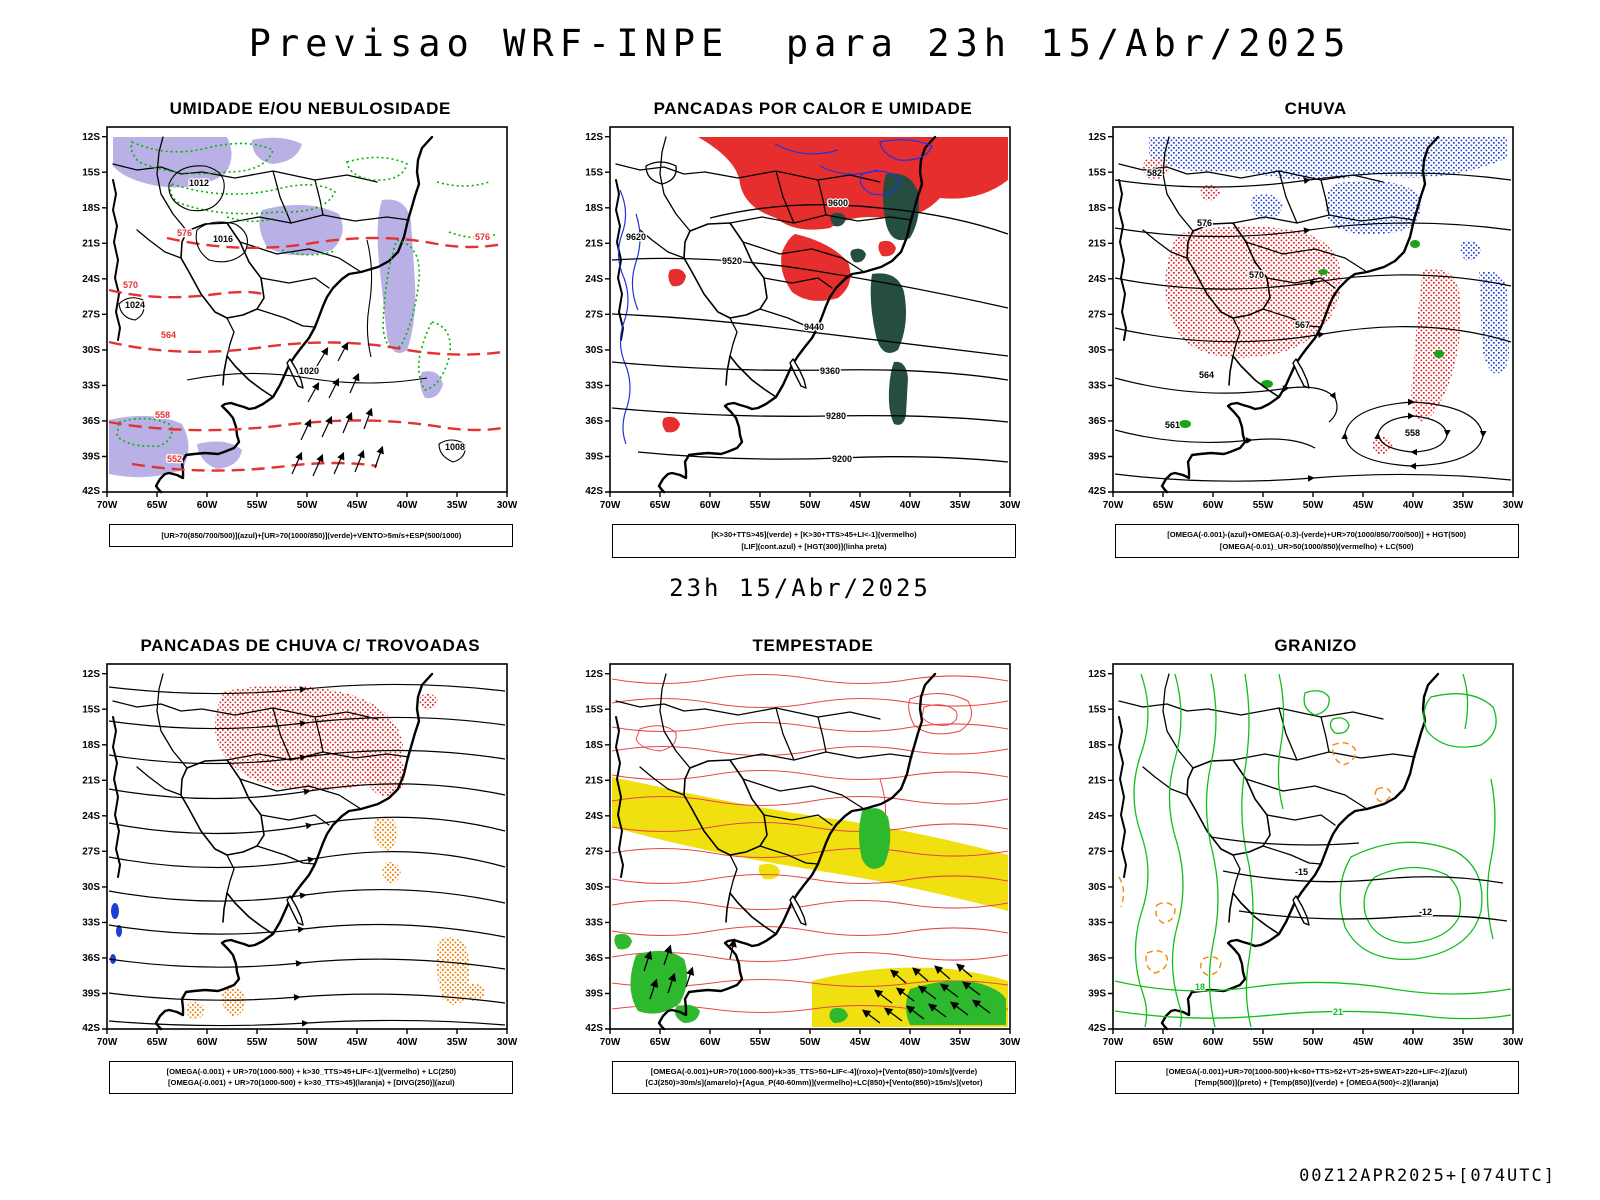 The width and height of the screenshot is (1600, 1200). What do you see at coordinates (1154, 173) in the screenshot?
I see `svg-text: 582` at bounding box center [1154, 173].